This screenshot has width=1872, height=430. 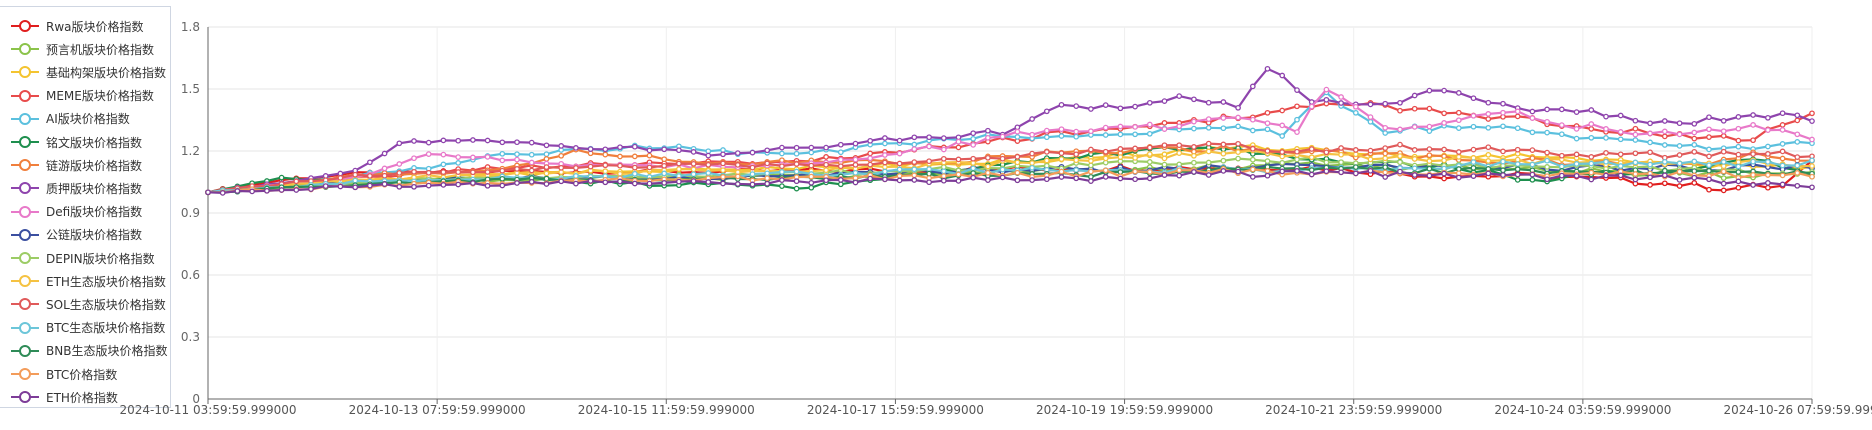 What do you see at coordinates (82, 49) in the screenshot?
I see `legend-item: 预言机版块价格指数` at bounding box center [82, 49].